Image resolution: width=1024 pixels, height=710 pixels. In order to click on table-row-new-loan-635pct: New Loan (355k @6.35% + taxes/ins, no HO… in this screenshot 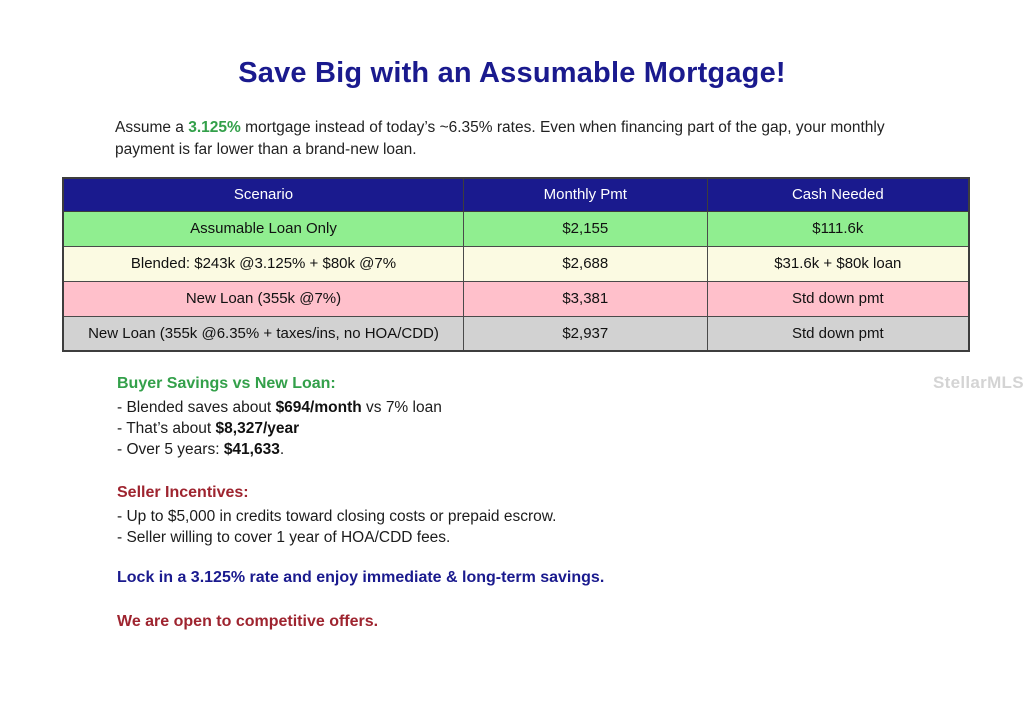, I will do `click(516, 333)`.